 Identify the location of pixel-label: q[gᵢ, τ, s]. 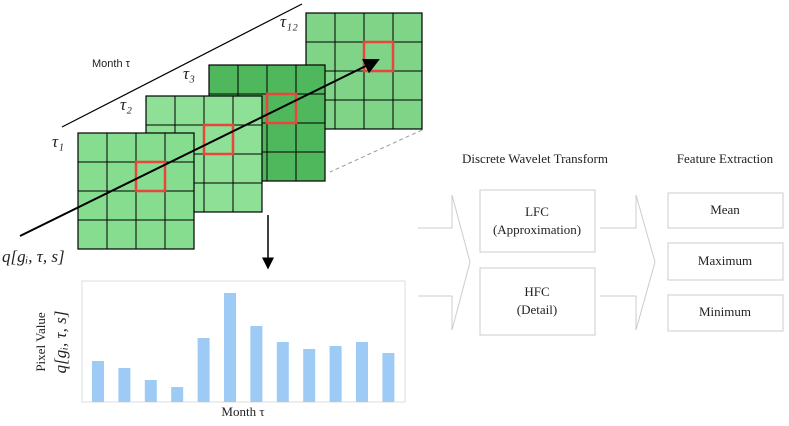
(33, 256).